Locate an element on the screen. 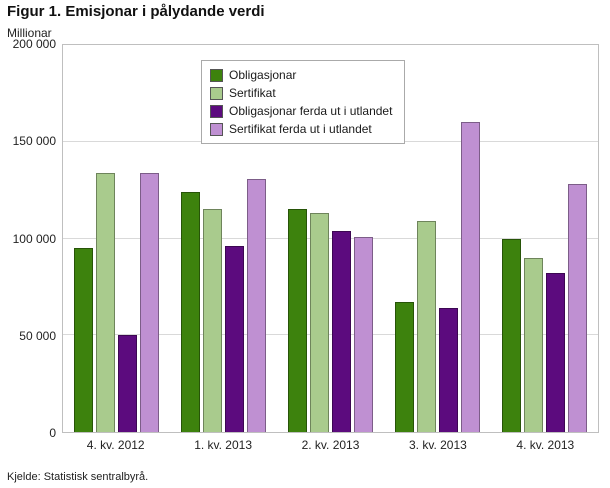  legend-item-sertifikat: Sertifikat is located at coordinates (301, 93).